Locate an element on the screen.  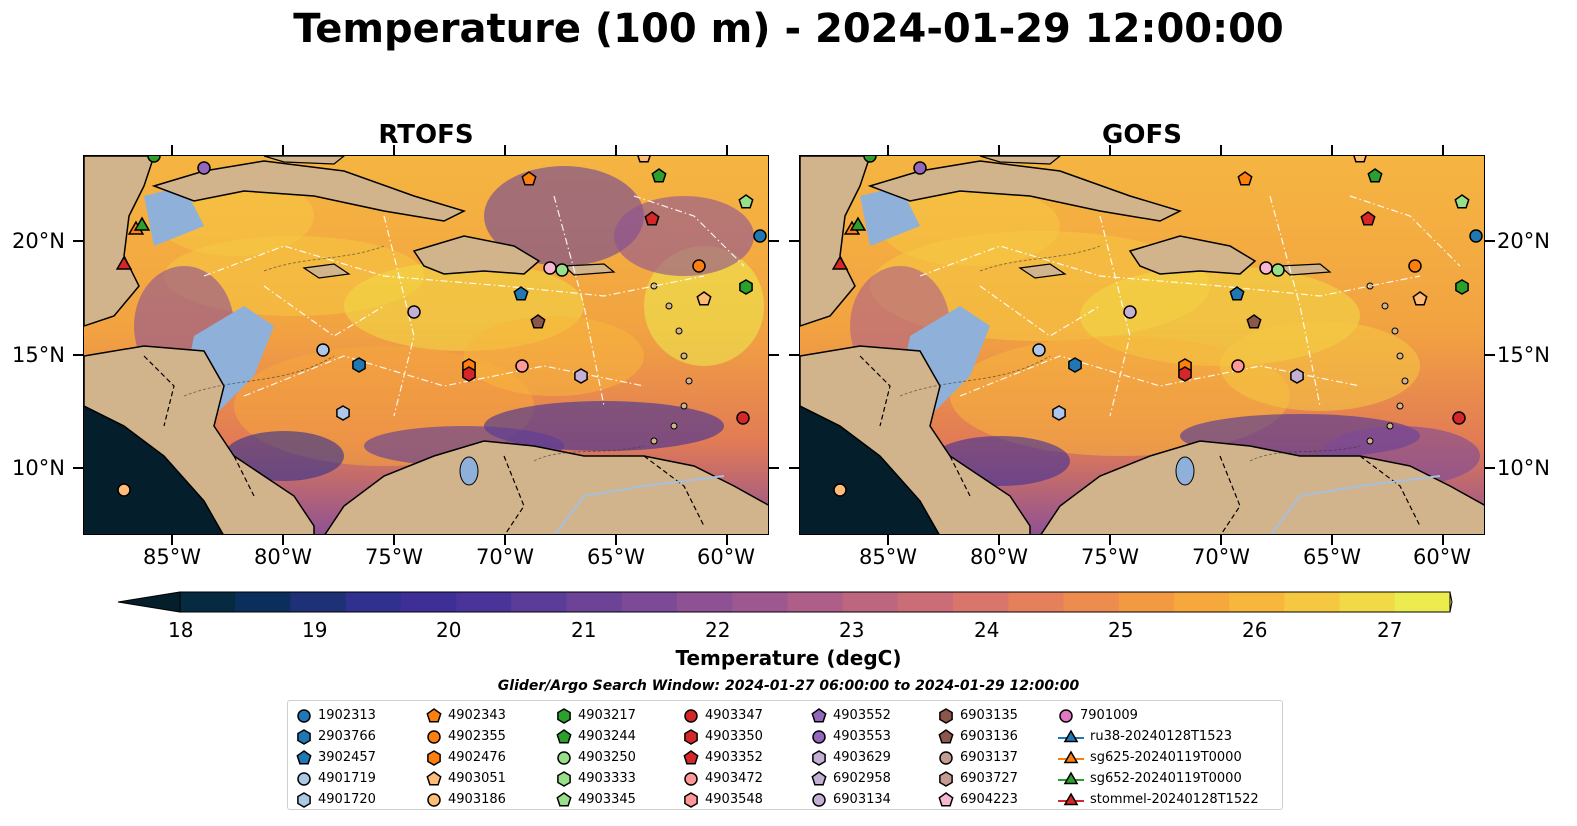
legend-item: 4903347 is located at coordinates (723, 715).